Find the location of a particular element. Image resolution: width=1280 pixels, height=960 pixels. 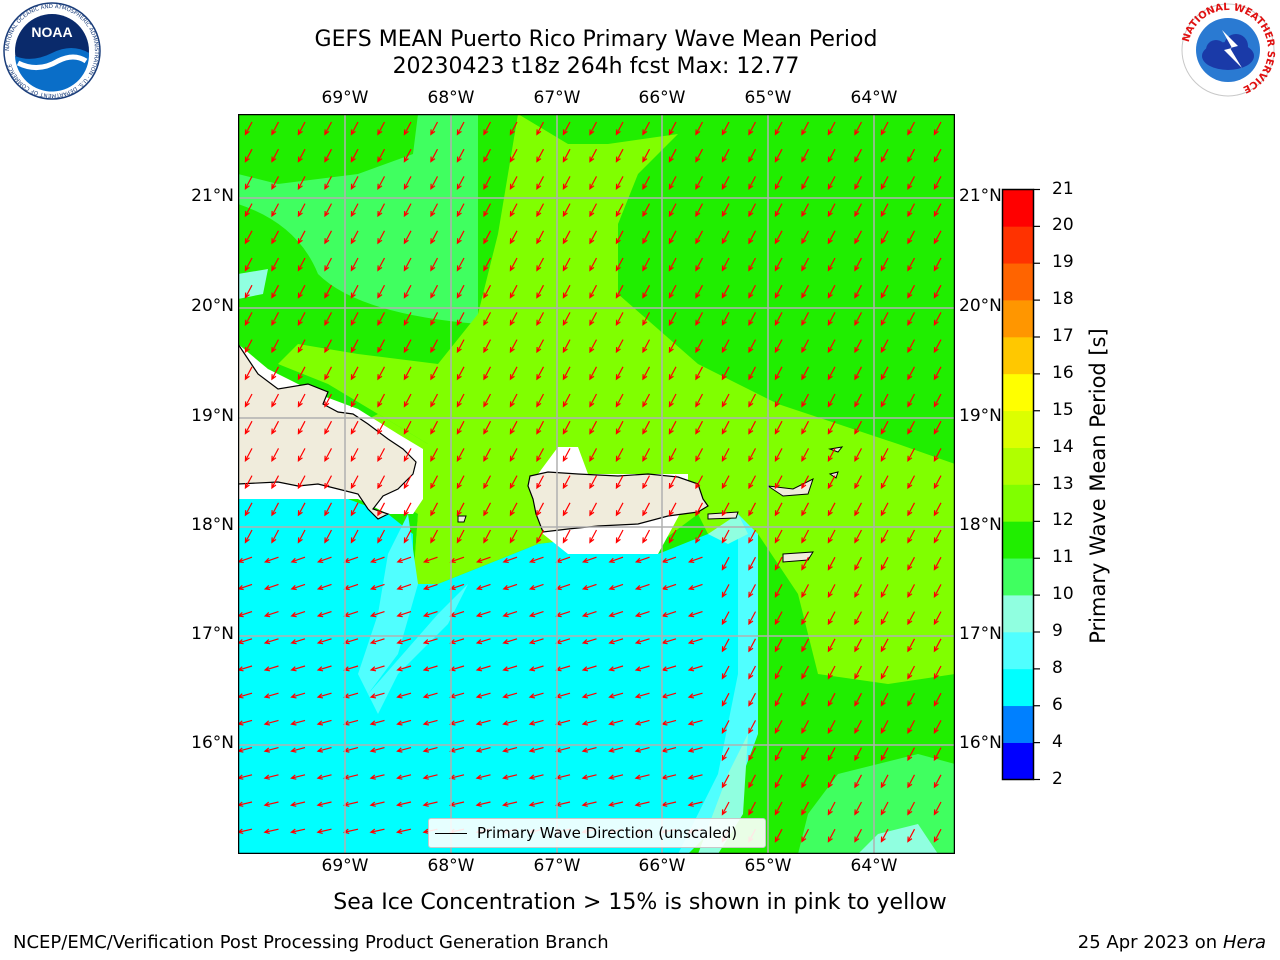

lon-label-bottom-64w: 64°W is located at coordinates (874, 866).